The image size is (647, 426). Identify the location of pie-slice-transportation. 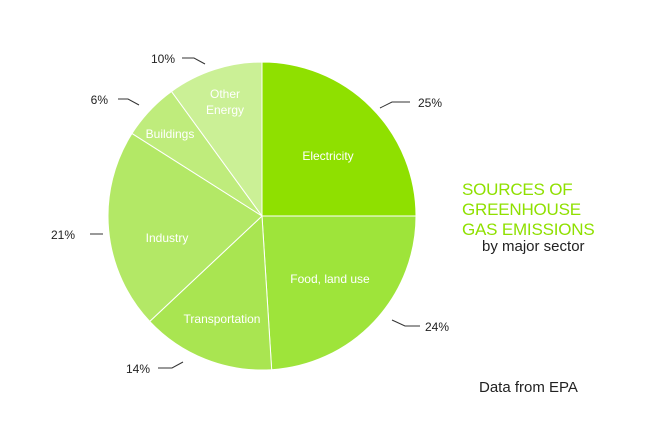
(211, 292).